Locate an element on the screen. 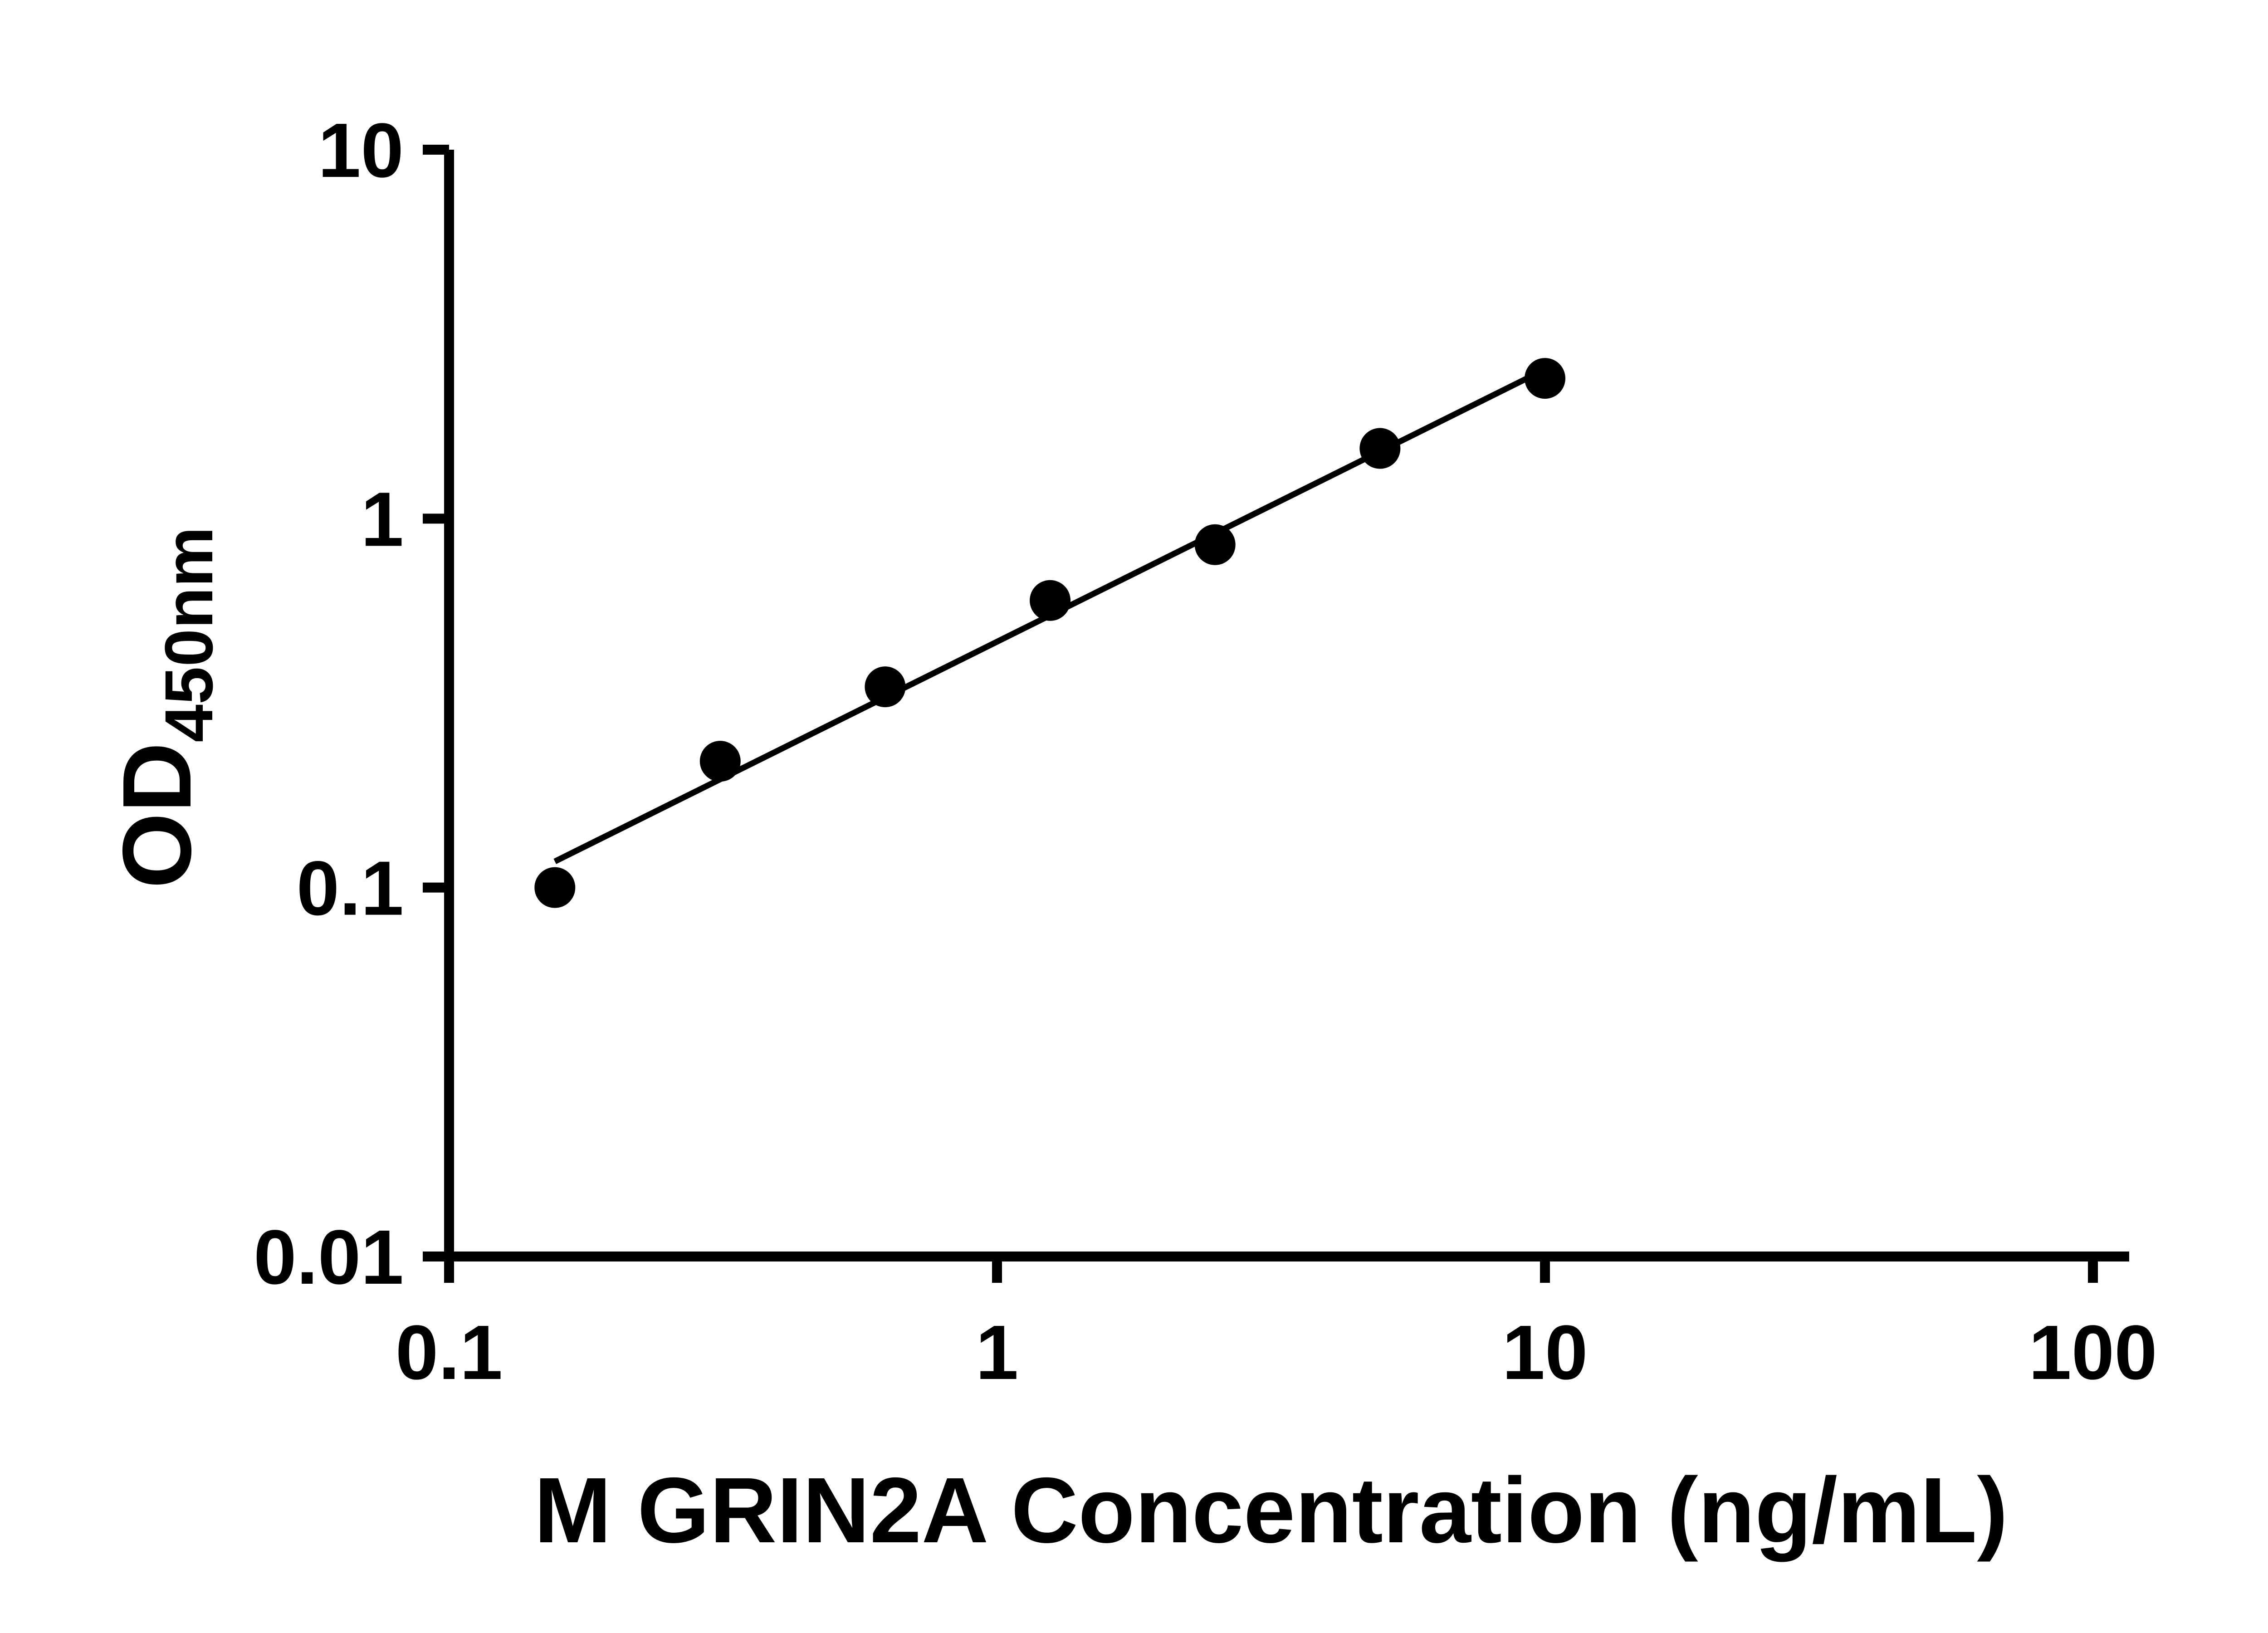  y-axis-title-subscript: 450nm is located at coordinates (189, 634).